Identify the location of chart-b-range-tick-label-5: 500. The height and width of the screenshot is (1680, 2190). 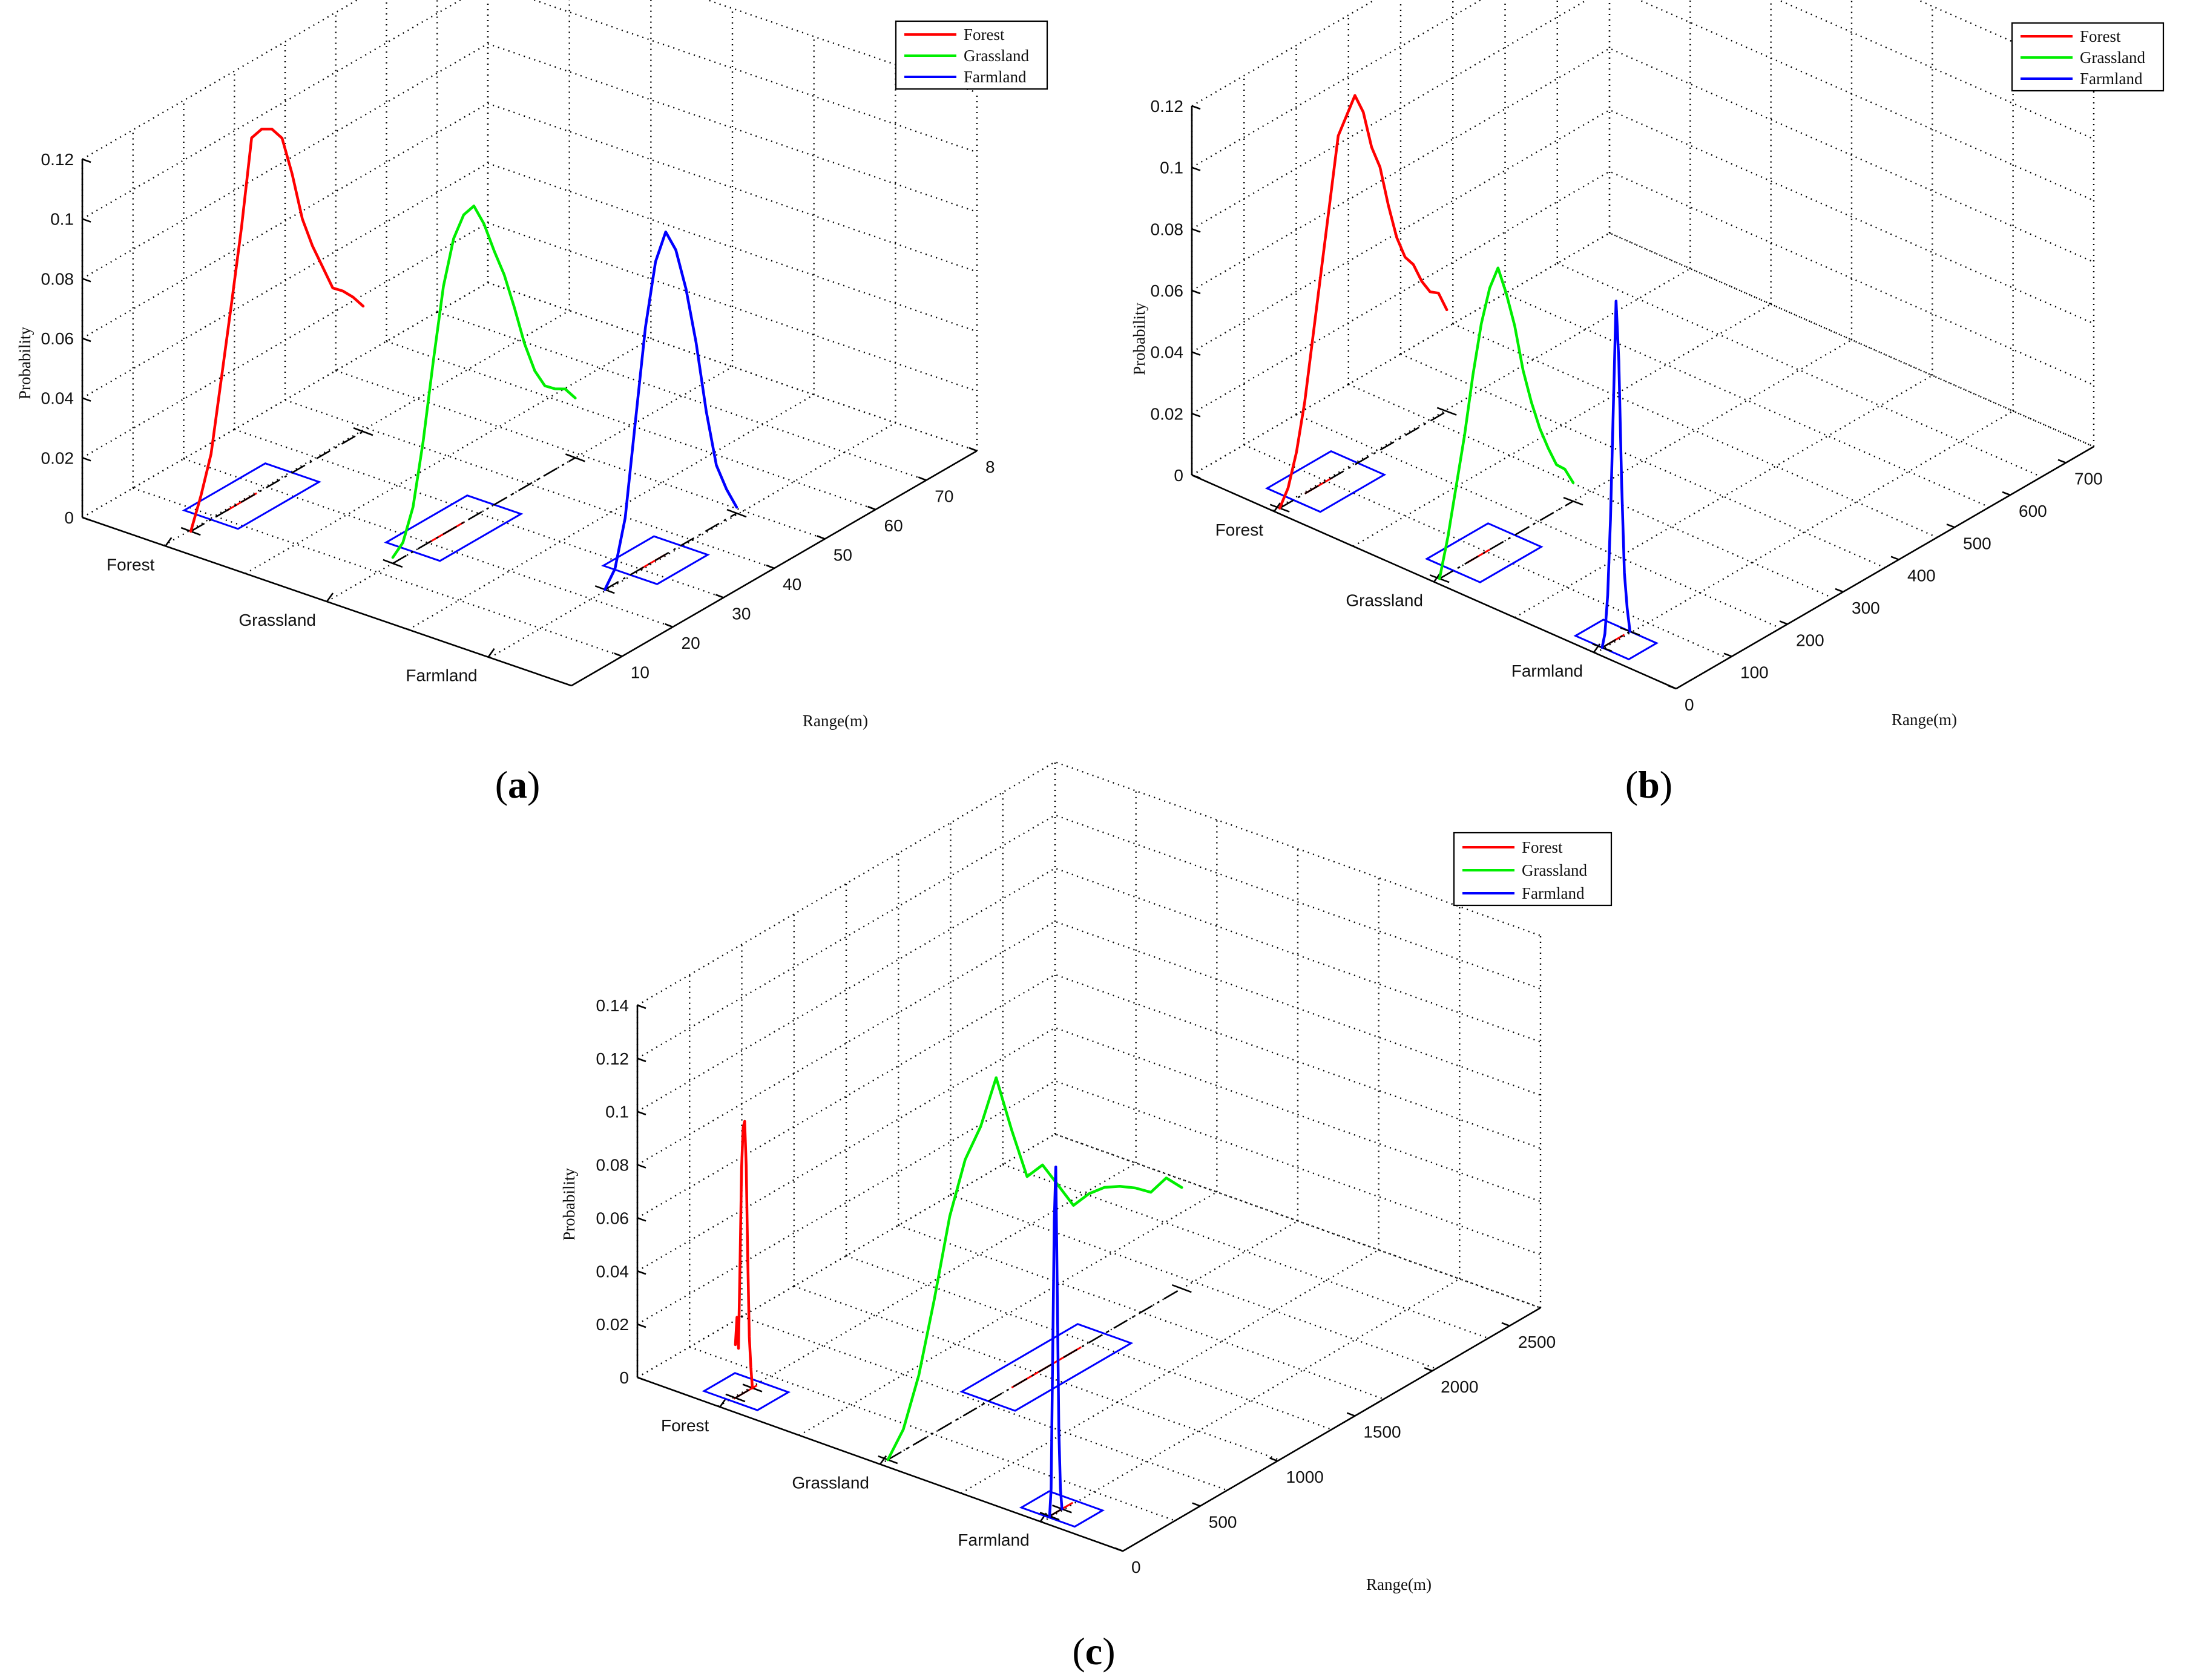
(1977, 543).